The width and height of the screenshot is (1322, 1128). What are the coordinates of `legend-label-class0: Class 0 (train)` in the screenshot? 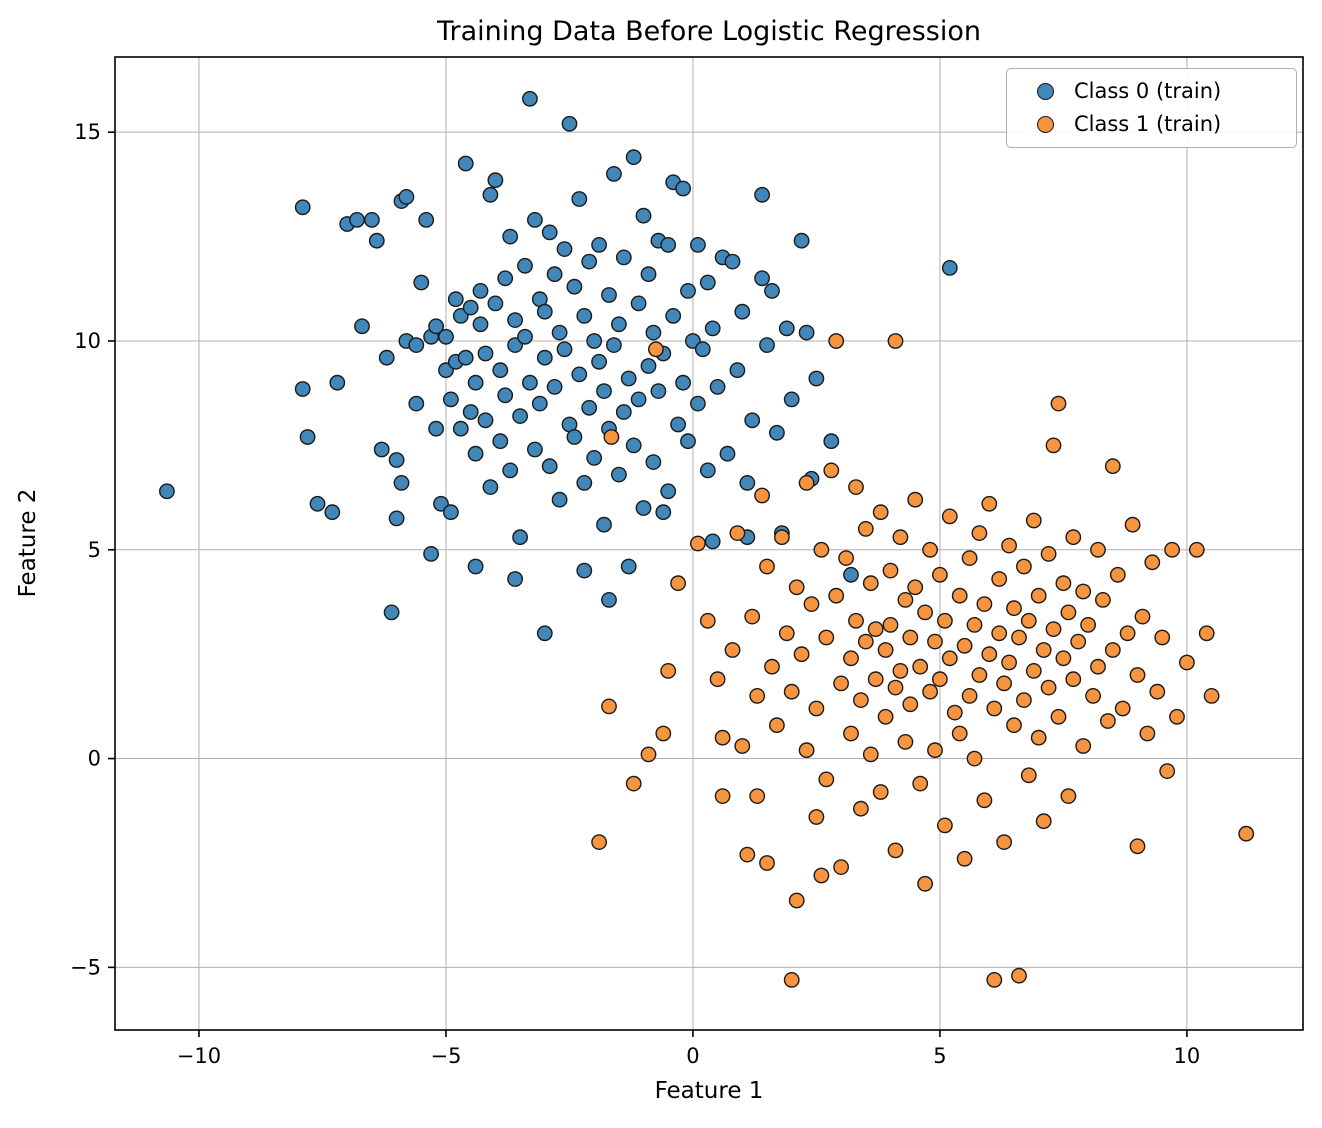 It's located at (1148, 91).